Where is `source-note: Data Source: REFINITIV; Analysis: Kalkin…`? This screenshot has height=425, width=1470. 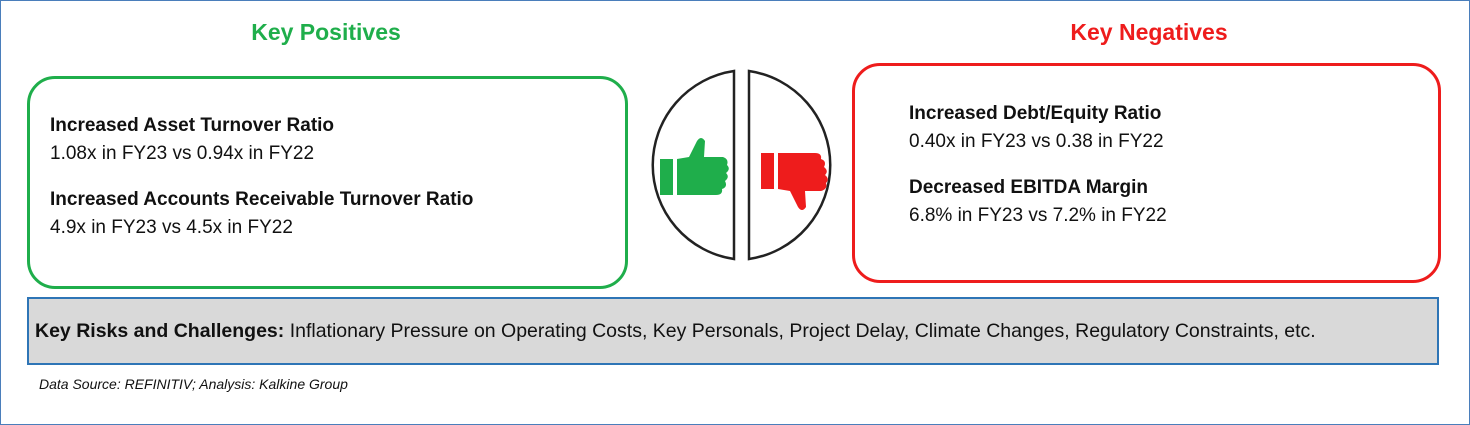 source-note: Data Source: REFINITIV; Analysis: Kalkin… is located at coordinates (193, 384).